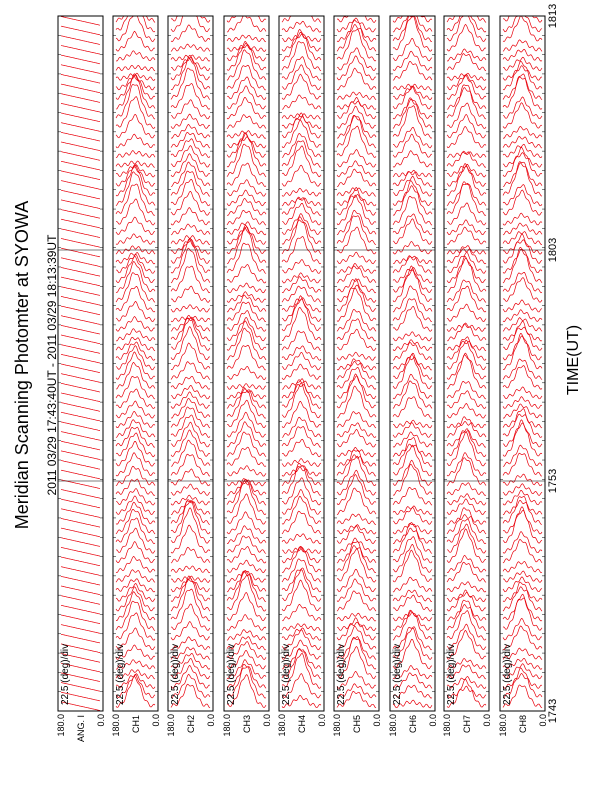 The width and height of the screenshot is (612, 792). Describe the element at coordinates (247, 376) in the screenshot. I see `panel-ch3: 22.5 (deg)/div 180.0 0.0 CH3` at that location.